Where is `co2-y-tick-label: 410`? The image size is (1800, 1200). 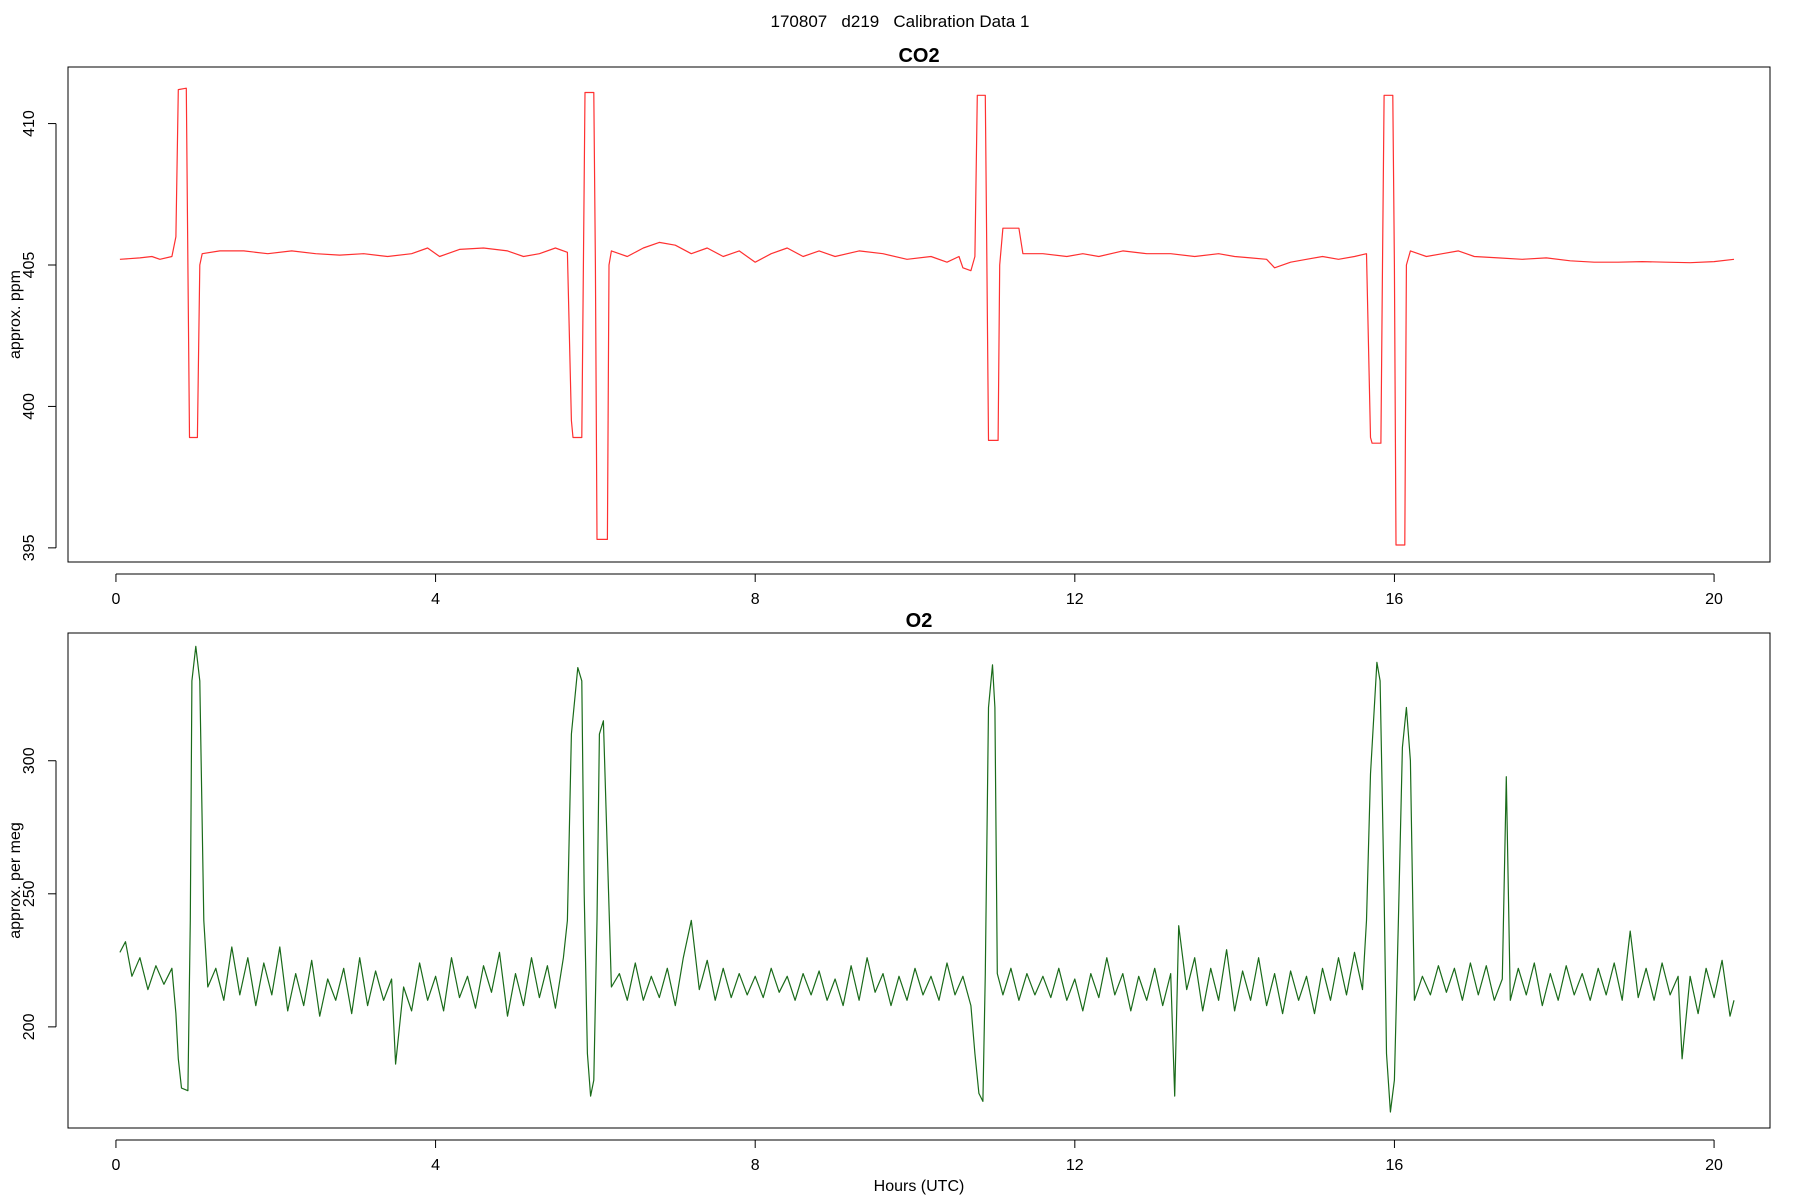
co2-y-tick-label: 410 is located at coordinates (29, 123).